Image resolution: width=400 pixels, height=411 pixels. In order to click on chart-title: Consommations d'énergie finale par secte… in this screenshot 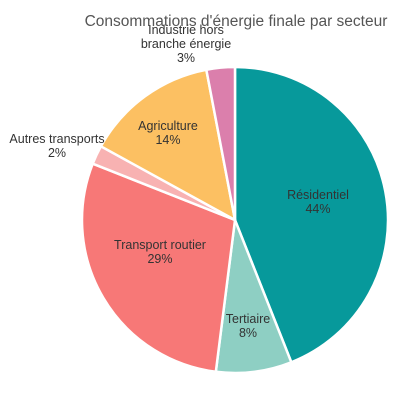, I will do `click(236, 21)`.